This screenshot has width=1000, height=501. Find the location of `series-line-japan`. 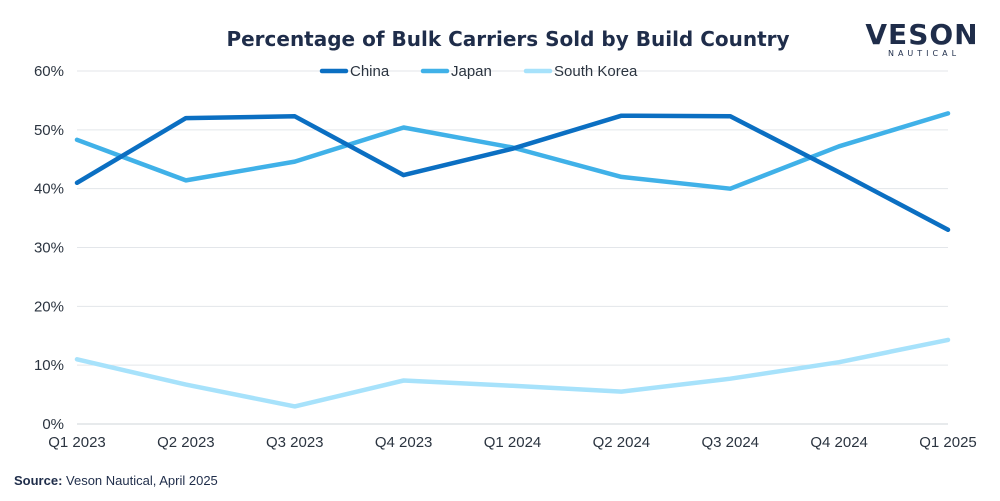

series-line-japan is located at coordinates (512, 151).